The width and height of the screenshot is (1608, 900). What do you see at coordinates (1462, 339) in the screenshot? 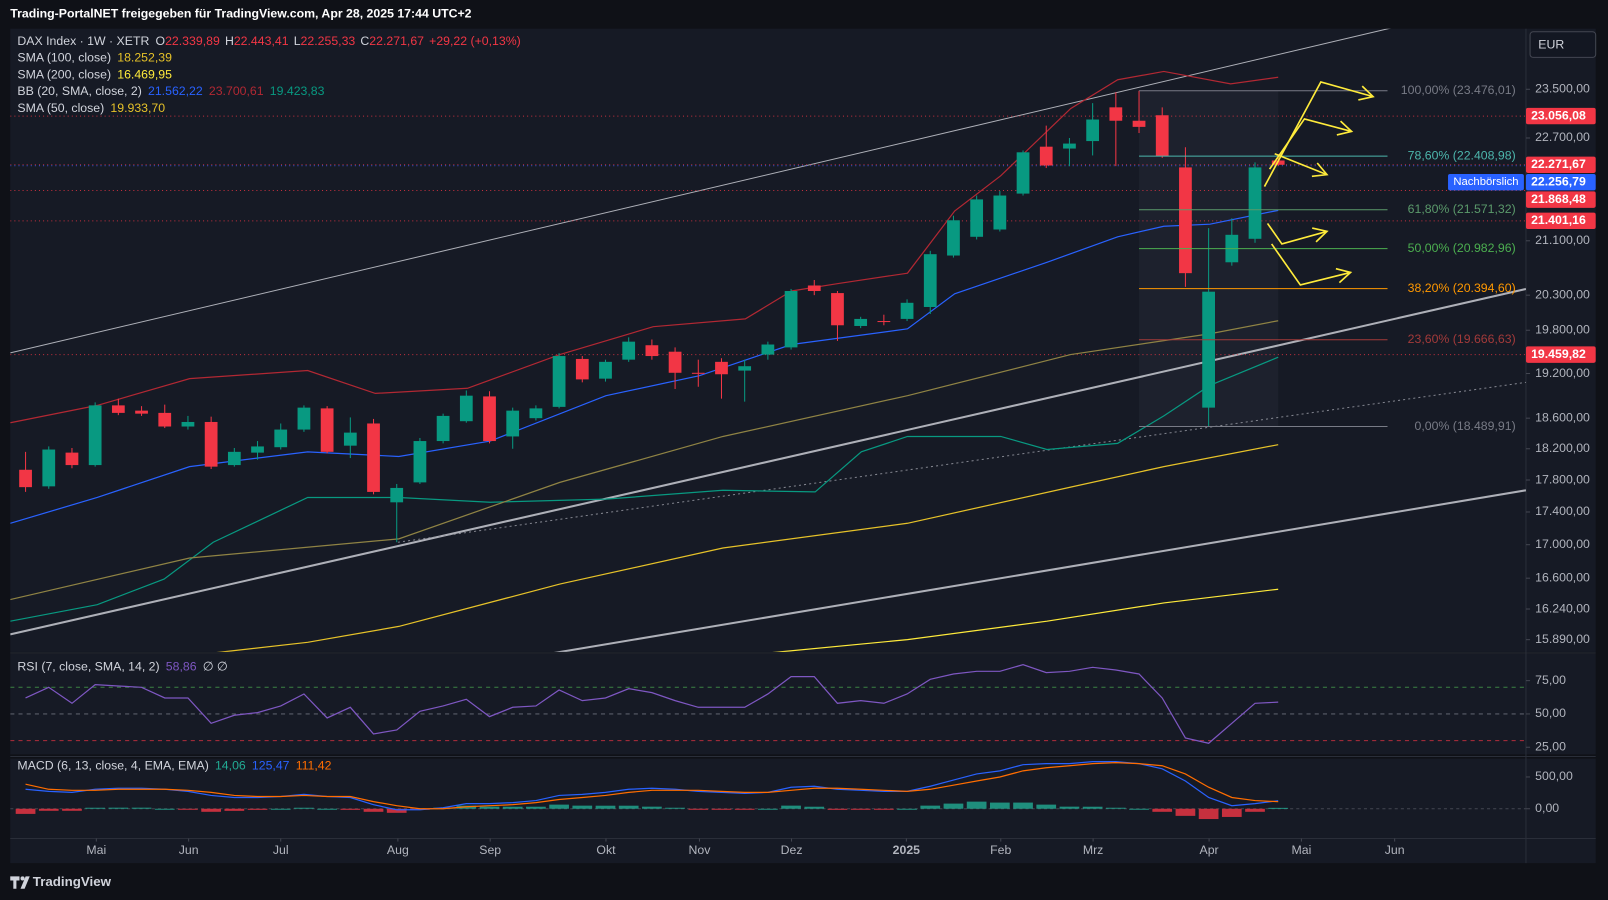
I see `fib-label: 23,60% (19.666,63)` at bounding box center [1462, 339].